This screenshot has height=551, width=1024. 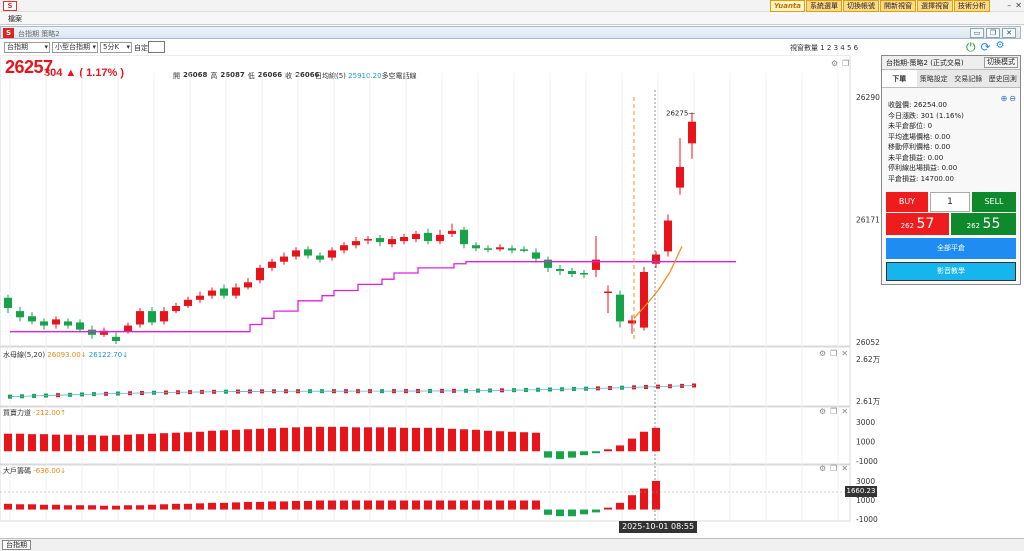 I want to click on switch-account-button: 切換帳號, so click(x=861, y=6).